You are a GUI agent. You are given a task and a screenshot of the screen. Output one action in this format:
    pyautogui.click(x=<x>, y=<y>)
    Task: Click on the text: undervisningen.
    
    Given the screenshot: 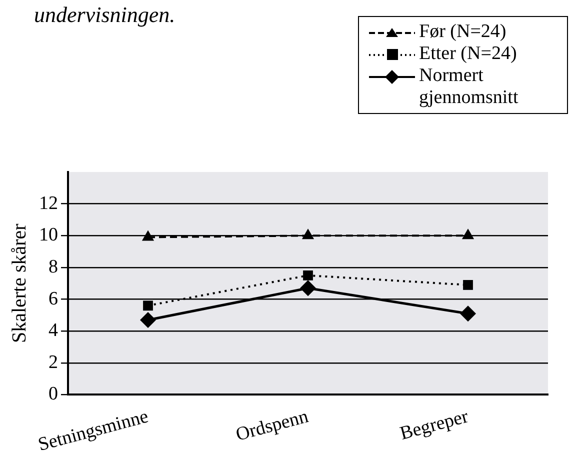 What is the action you would take?
    pyautogui.click(x=105, y=15)
    